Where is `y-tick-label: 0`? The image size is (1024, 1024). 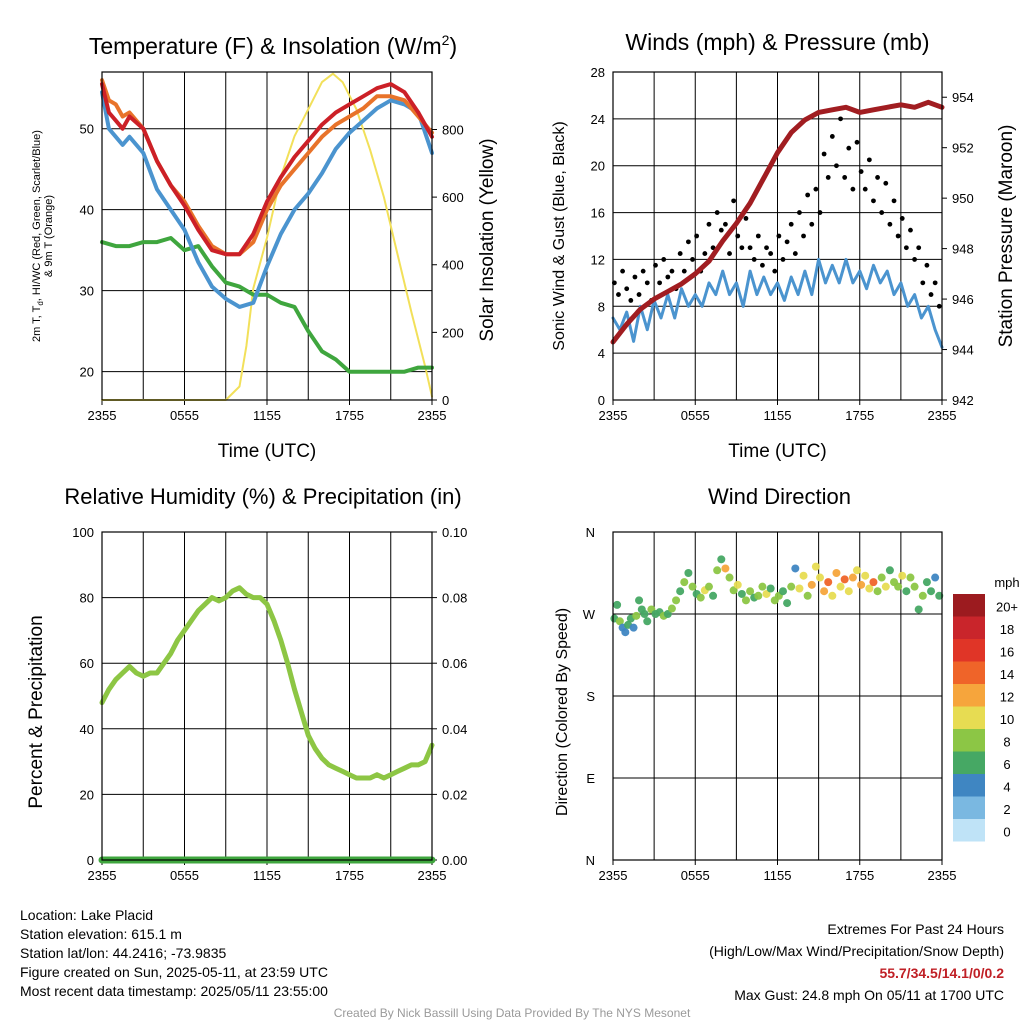
y-tick-label: 0 is located at coordinates (601, 400).